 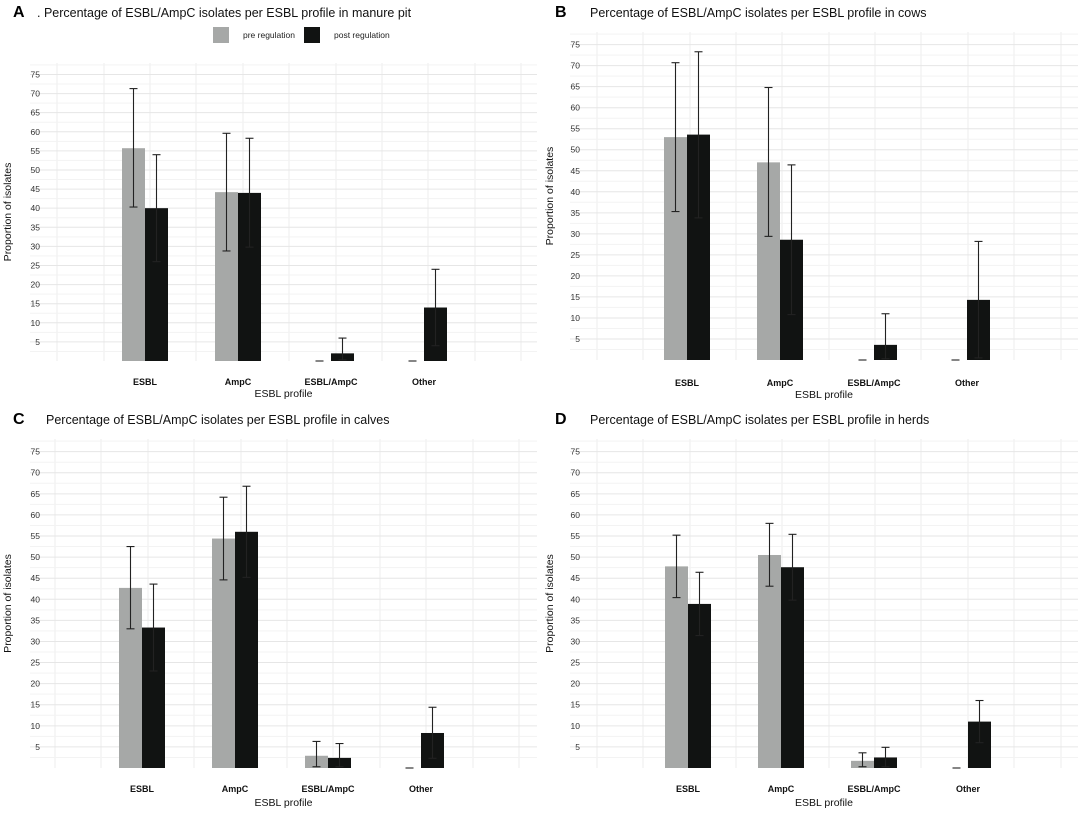 What do you see at coordinates (362, 35) in the screenshot?
I see `legend-label-post: post regulation` at bounding box center [362, 35].